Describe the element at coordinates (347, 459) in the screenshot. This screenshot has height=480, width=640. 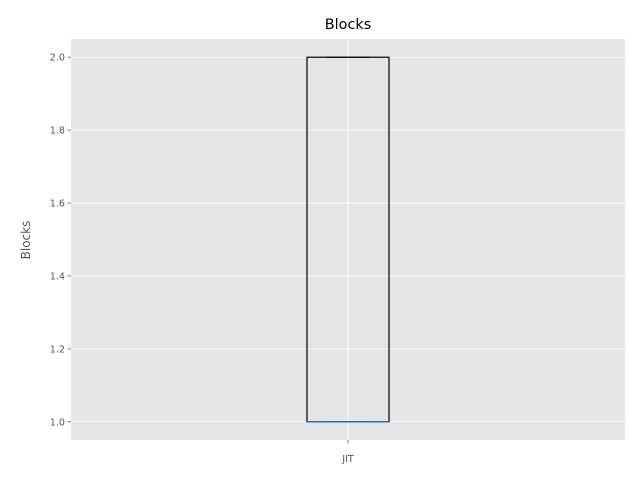
I see `x-tick-label: JIT` at that location.